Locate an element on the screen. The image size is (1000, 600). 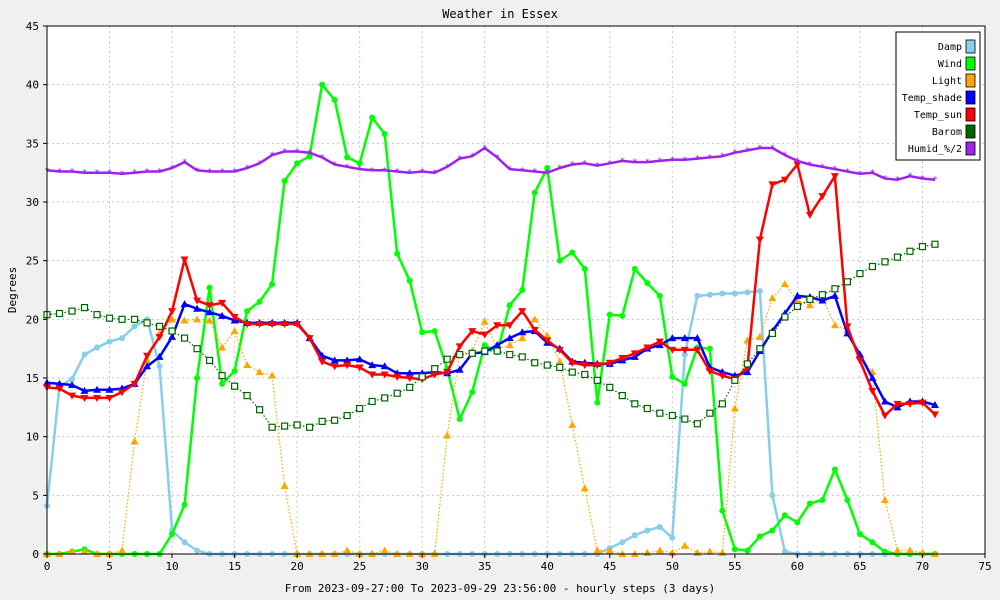
legend-label: Wind is located at coordinates (950, 64).